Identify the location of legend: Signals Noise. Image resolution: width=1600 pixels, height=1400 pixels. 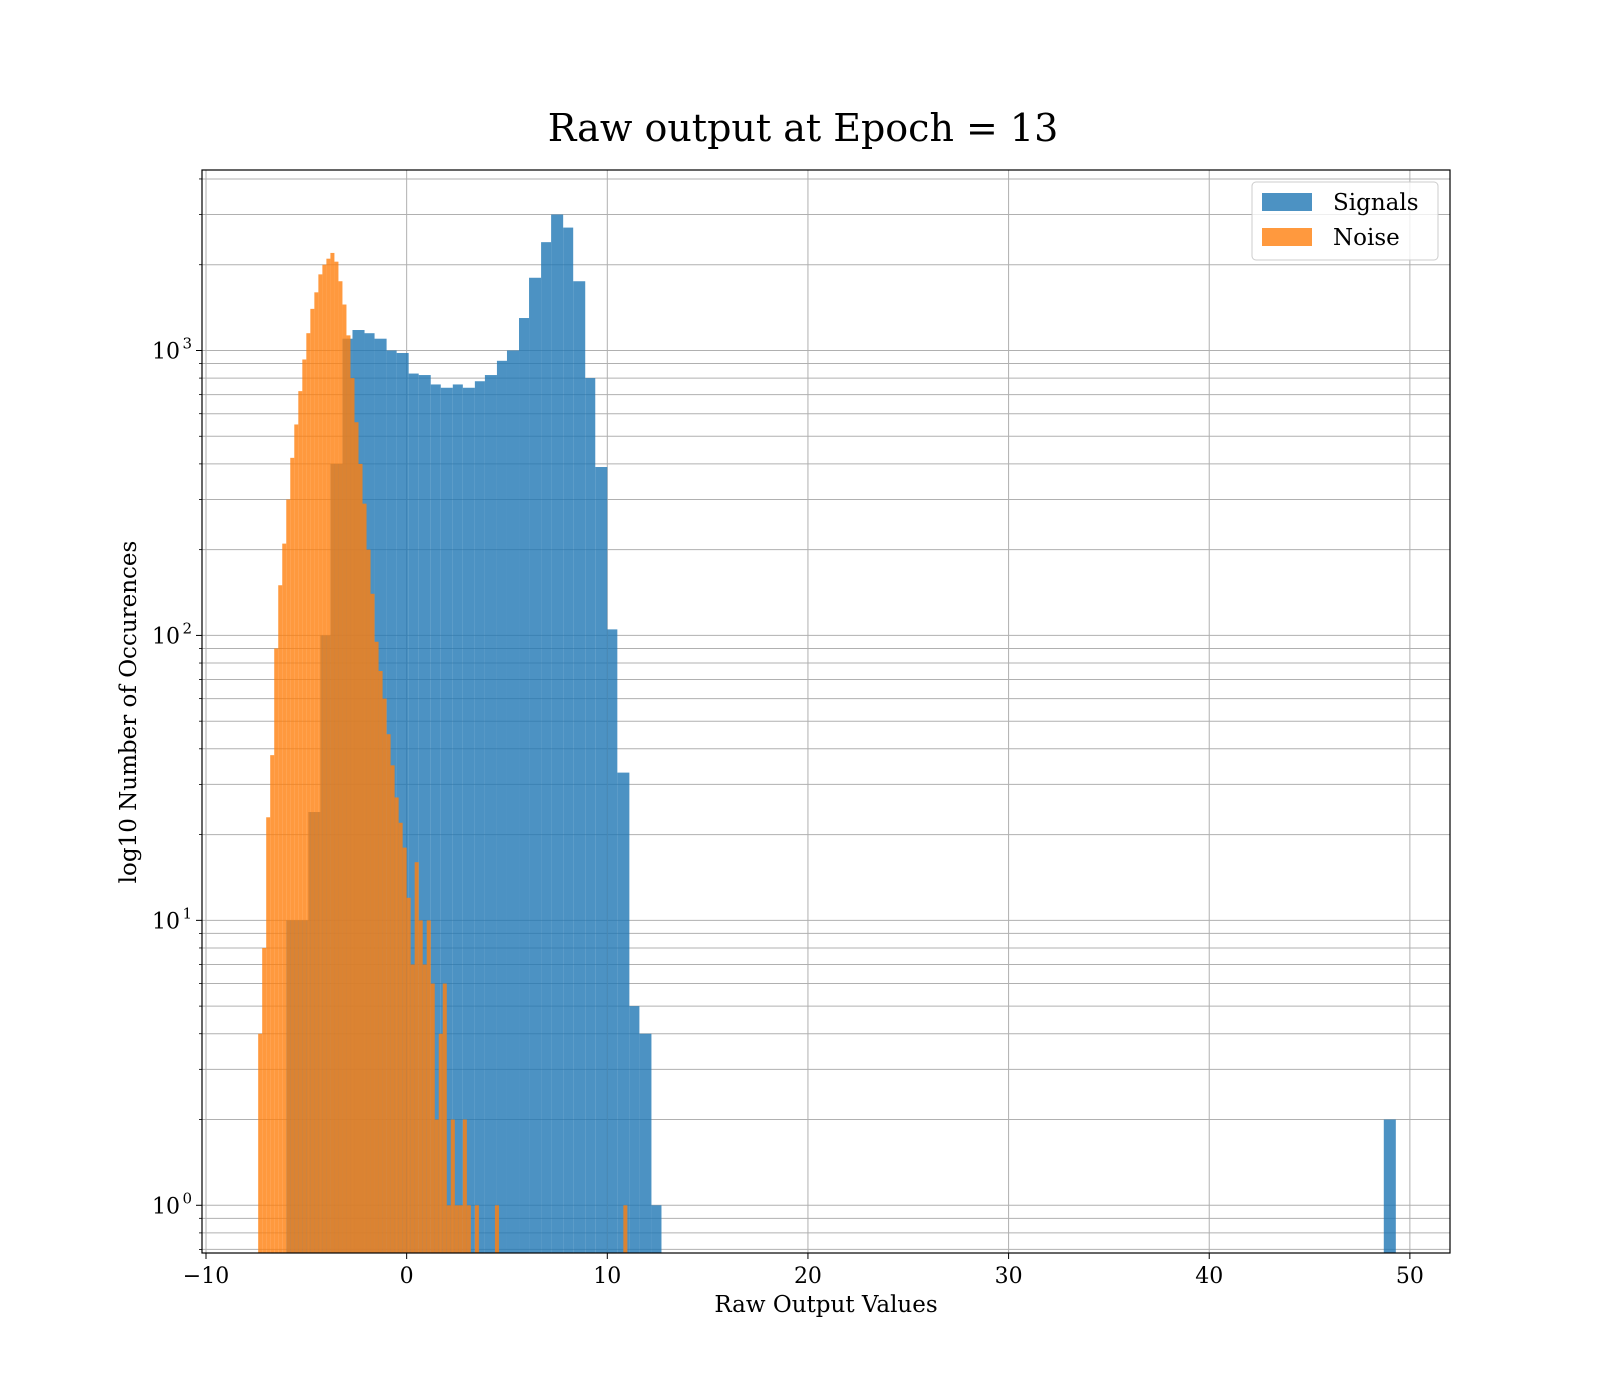
(1345, 221).